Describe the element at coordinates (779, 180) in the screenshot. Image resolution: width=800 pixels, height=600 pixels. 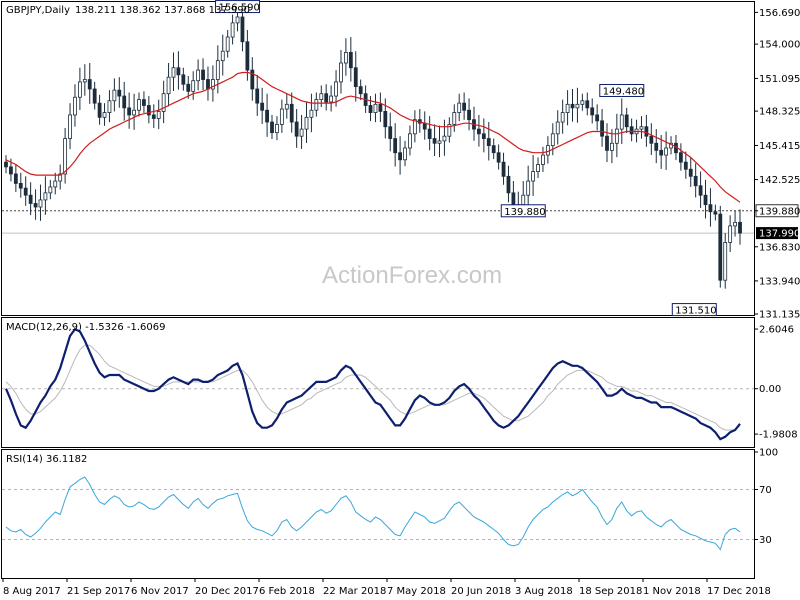
I see `y-tick-label: 142.525` at that location.